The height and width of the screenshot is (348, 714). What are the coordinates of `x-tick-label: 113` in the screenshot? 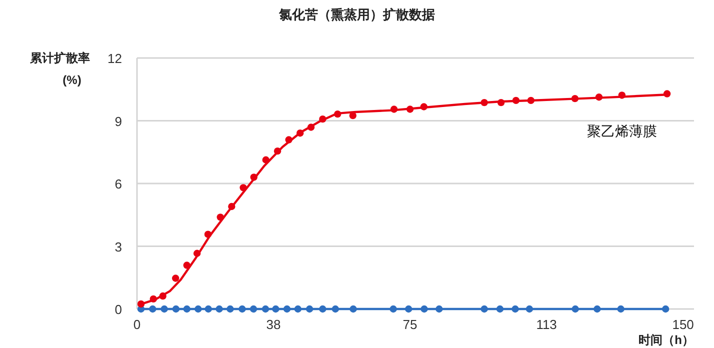 It's located at (546, 324).